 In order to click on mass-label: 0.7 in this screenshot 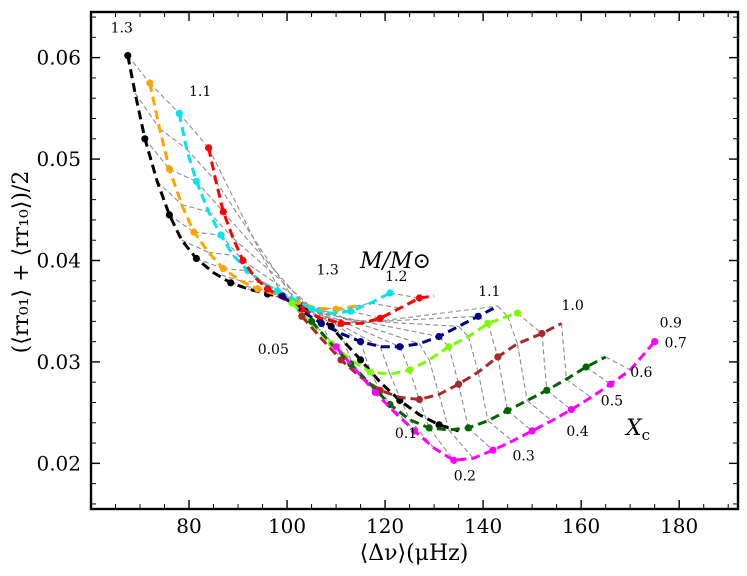, I will do `click(676, 344)`.